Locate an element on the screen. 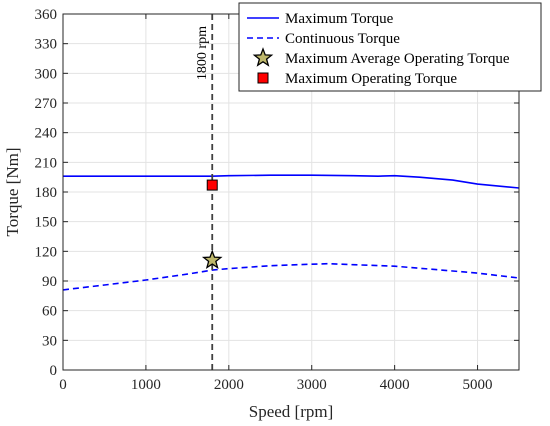  marker-layer is located at coordinates (212, 224).